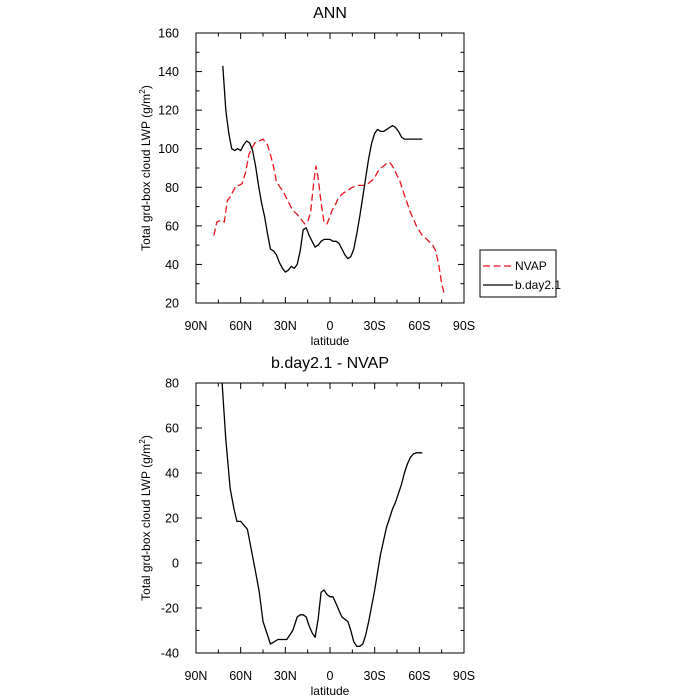 Image resolution: width=700 pixels, height=700 pixels. I want to click on chart-title: ANN, so click(330, 13).